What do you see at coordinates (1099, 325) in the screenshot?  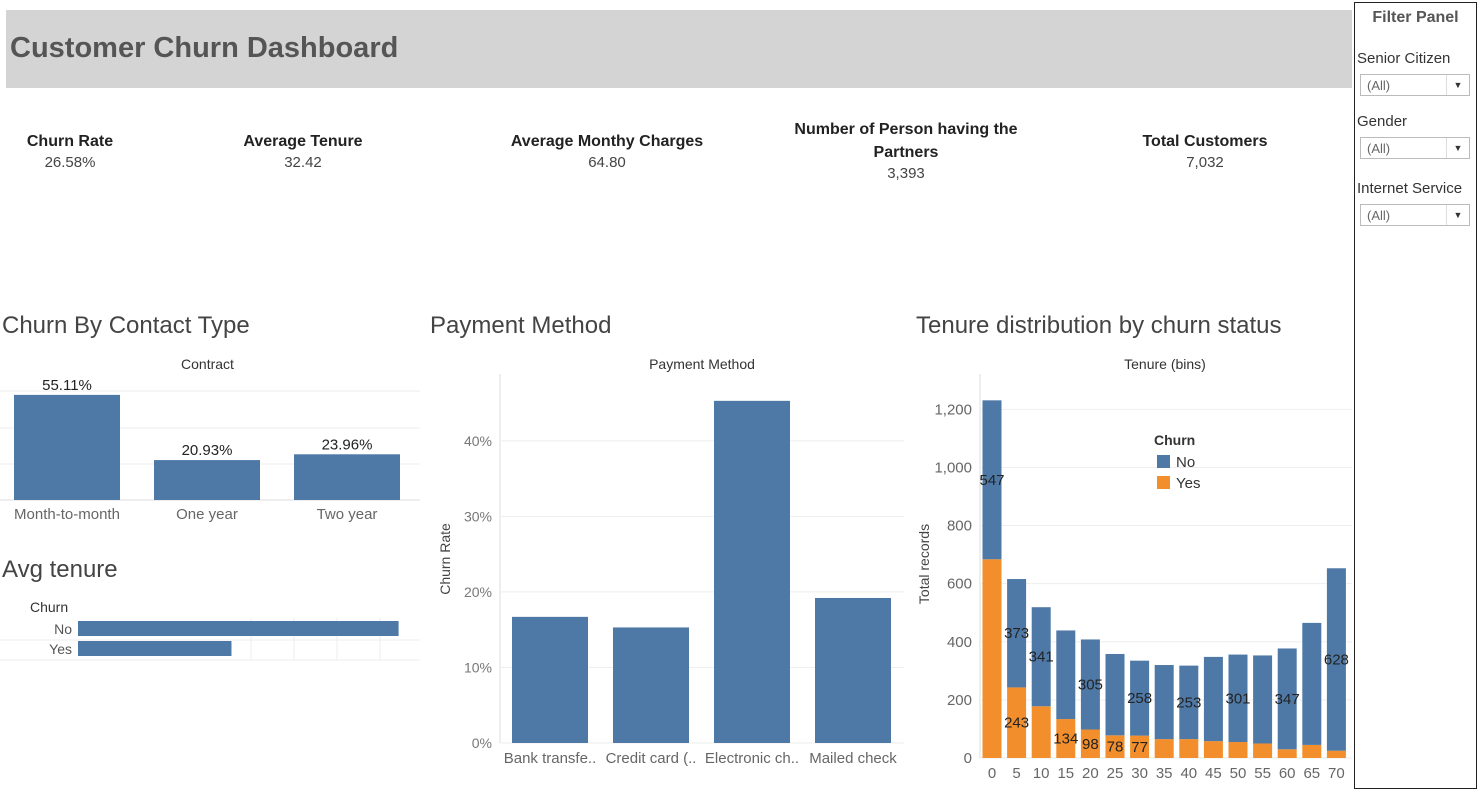 I see `section-title-tenure-distribution: Tenure distribution by churn status` at bounding box center [1099, 325].